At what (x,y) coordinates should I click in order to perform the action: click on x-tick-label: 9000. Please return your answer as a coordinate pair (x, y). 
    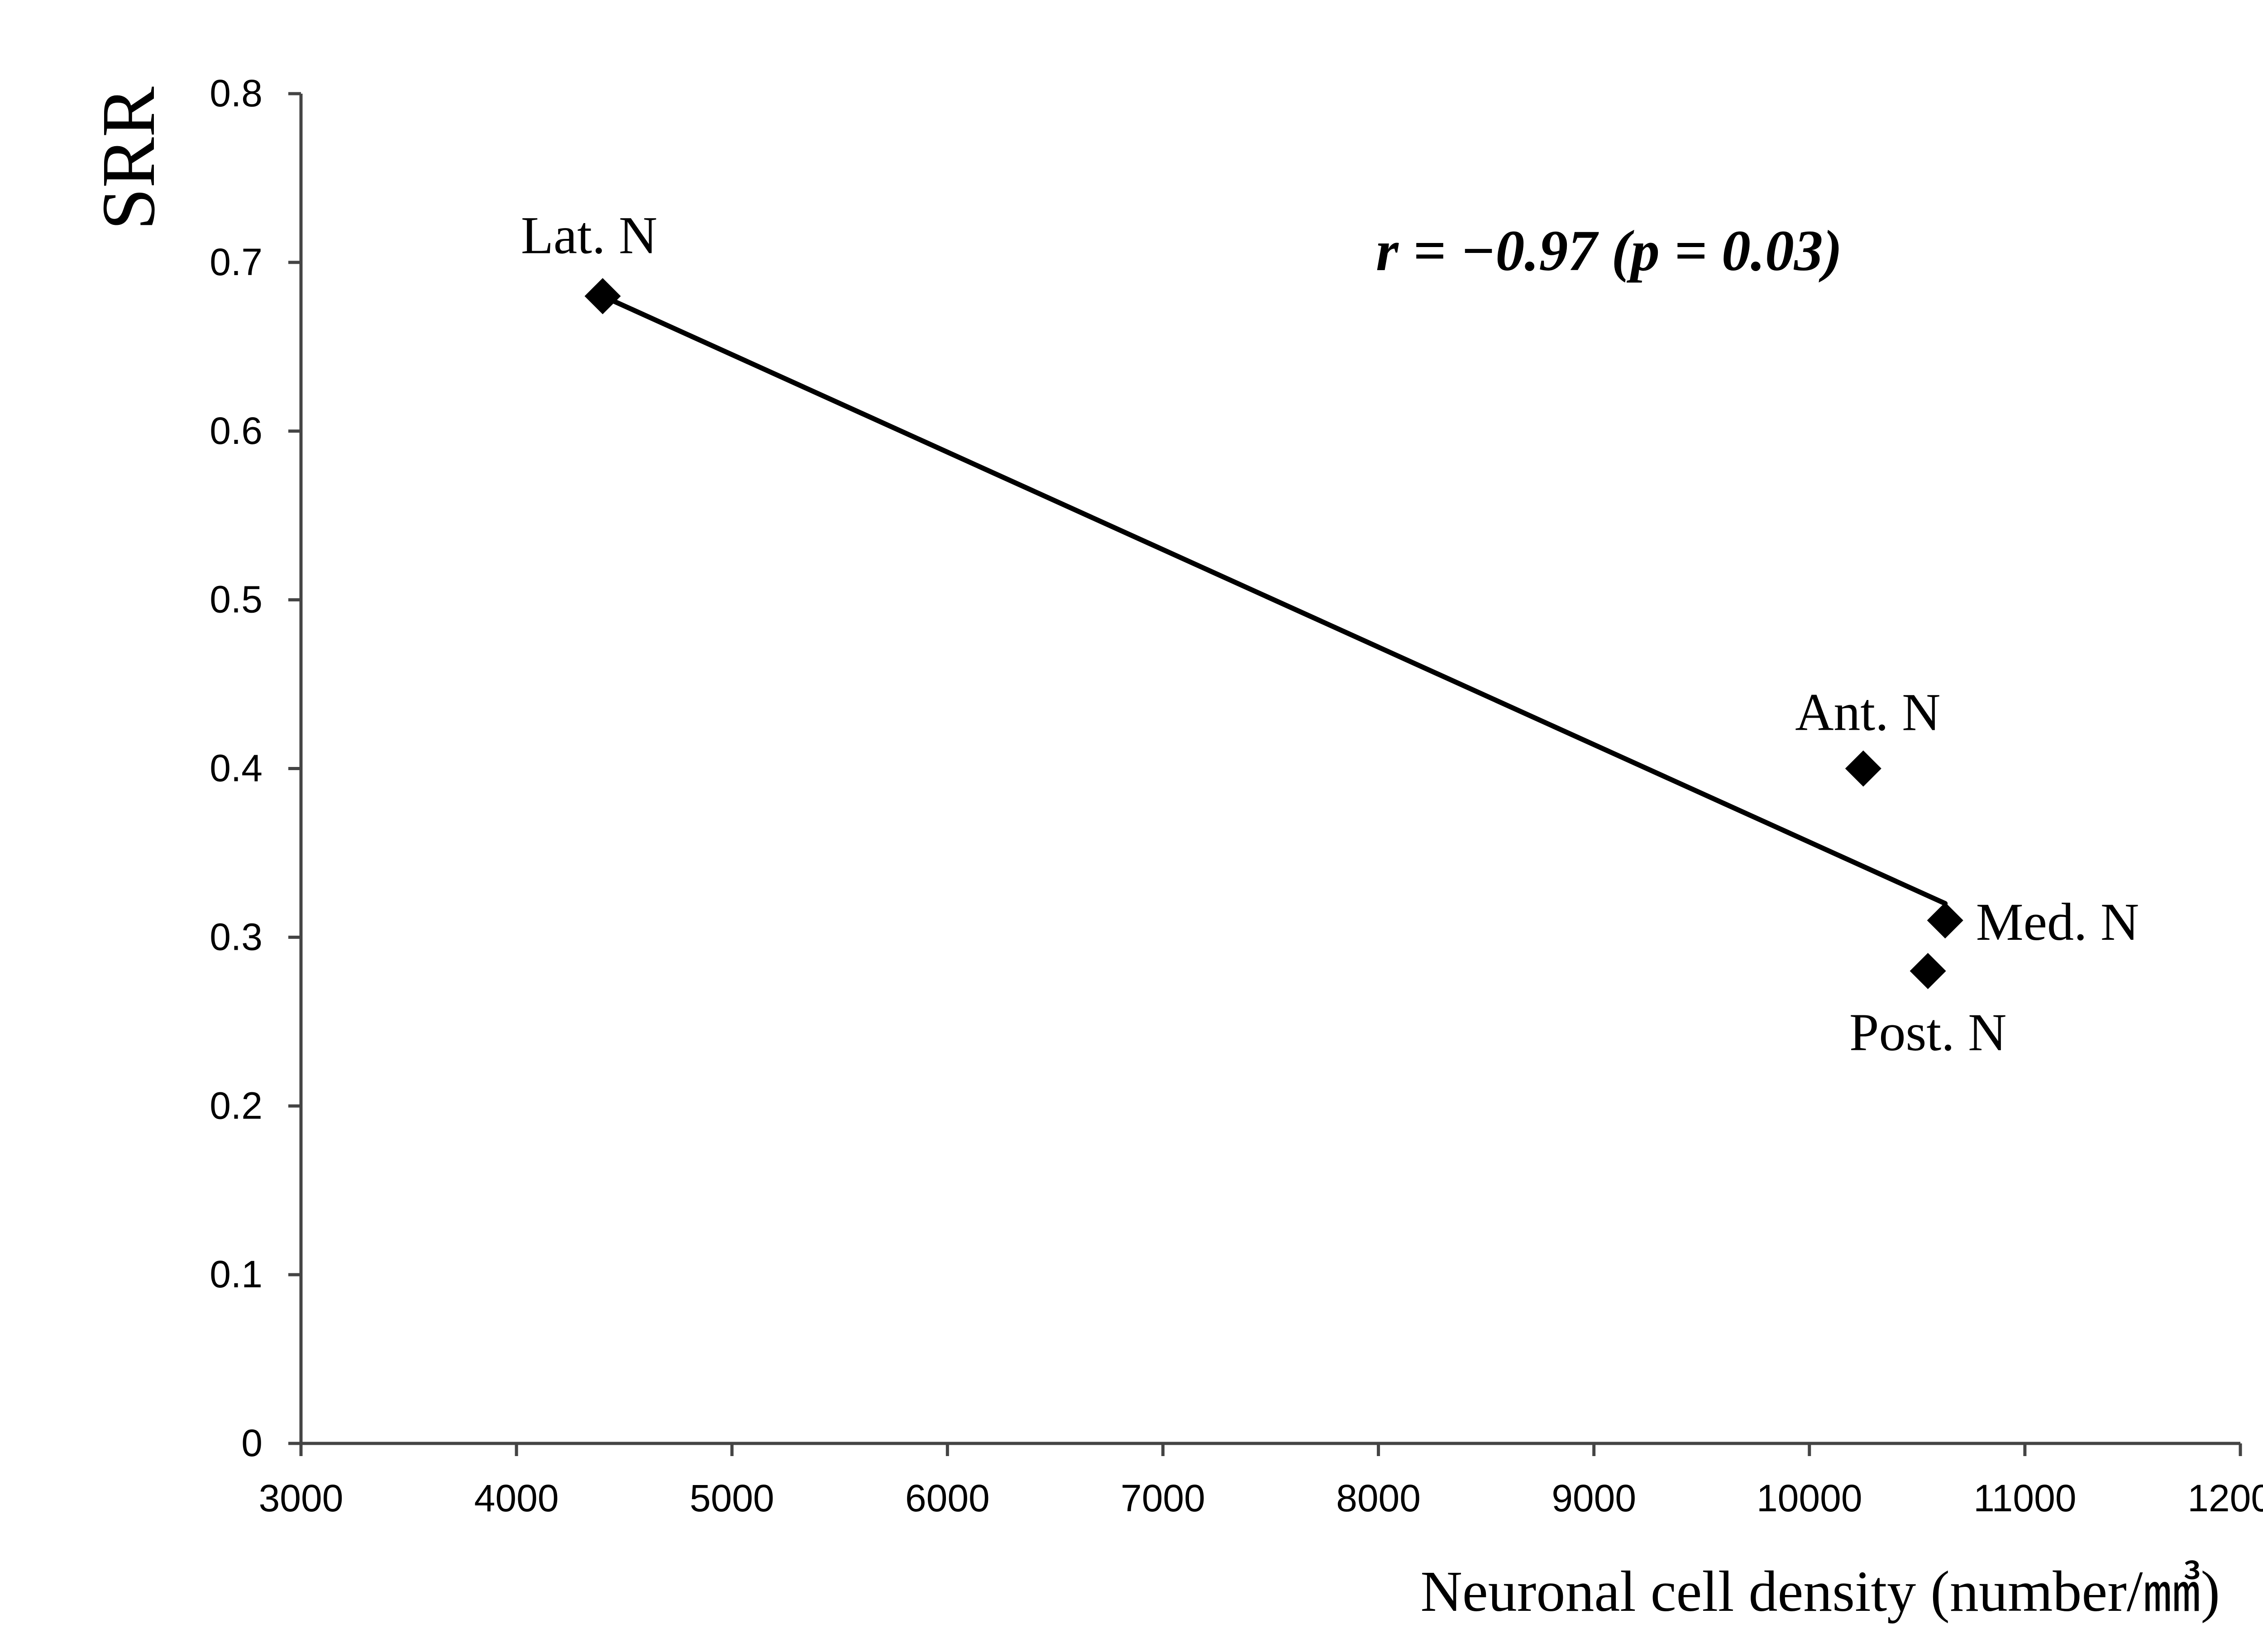
    Looking at the image, I should click on (1594, 1498).